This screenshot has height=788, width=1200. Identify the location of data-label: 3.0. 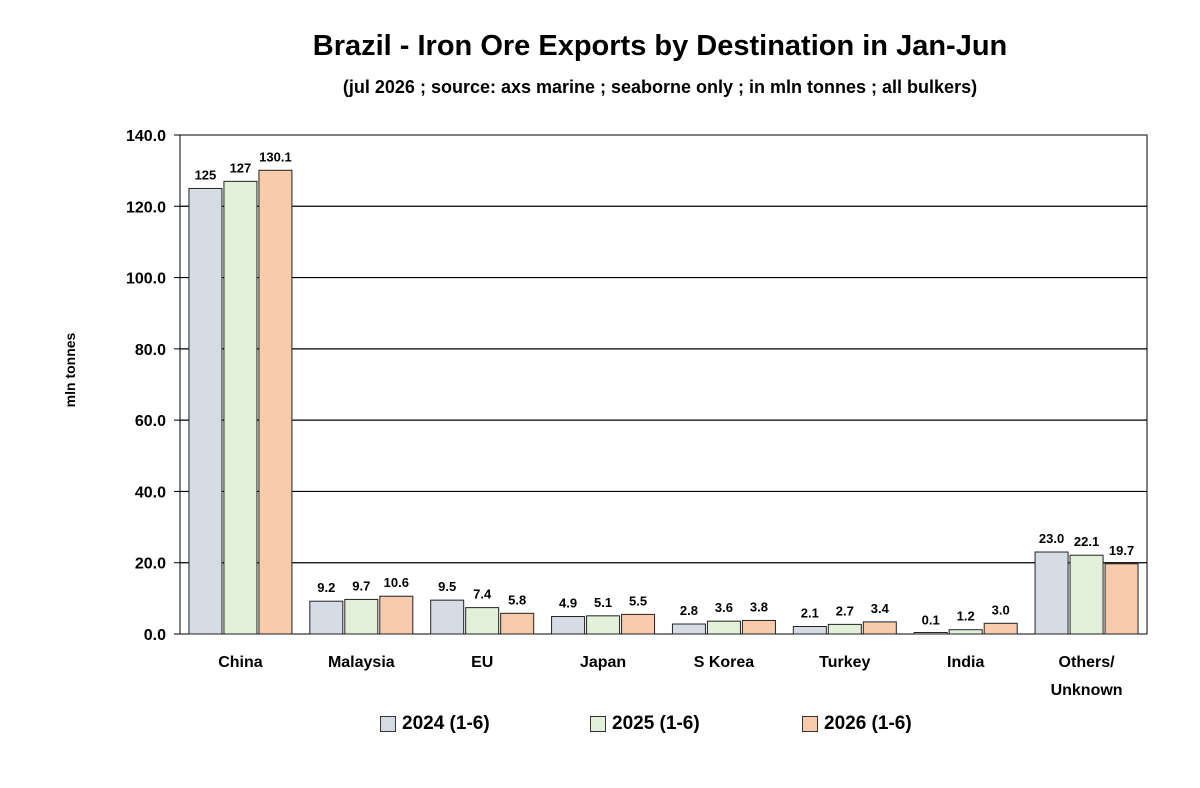
(1001, 609).